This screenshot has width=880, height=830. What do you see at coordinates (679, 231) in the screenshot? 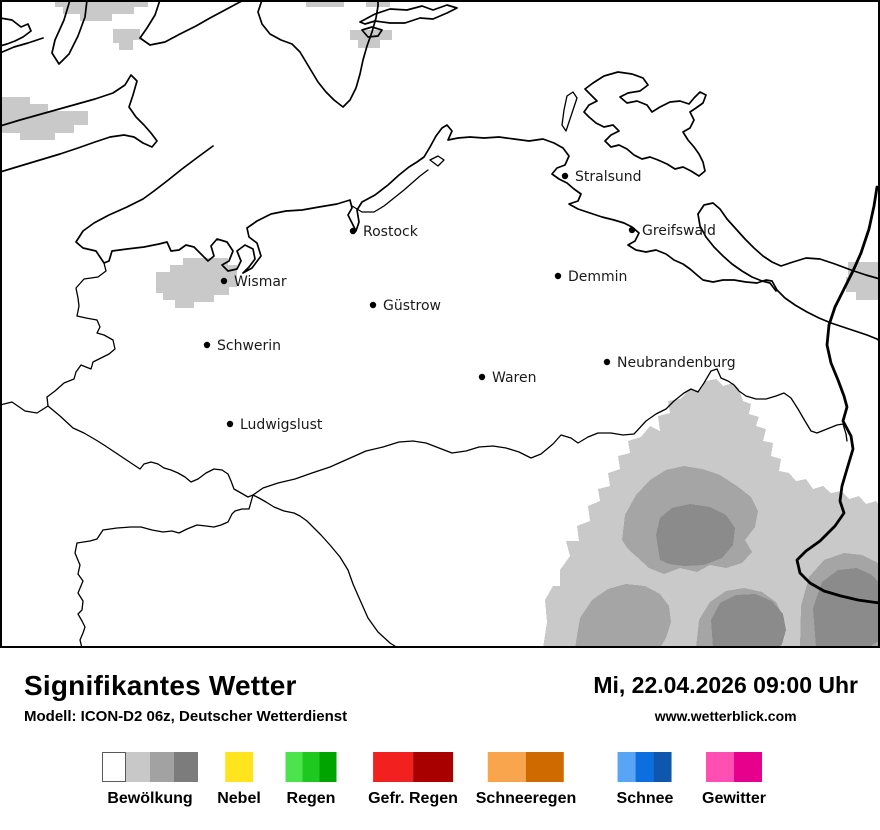
I see `city-label: Greifswald` at bounding box center [679, 231].